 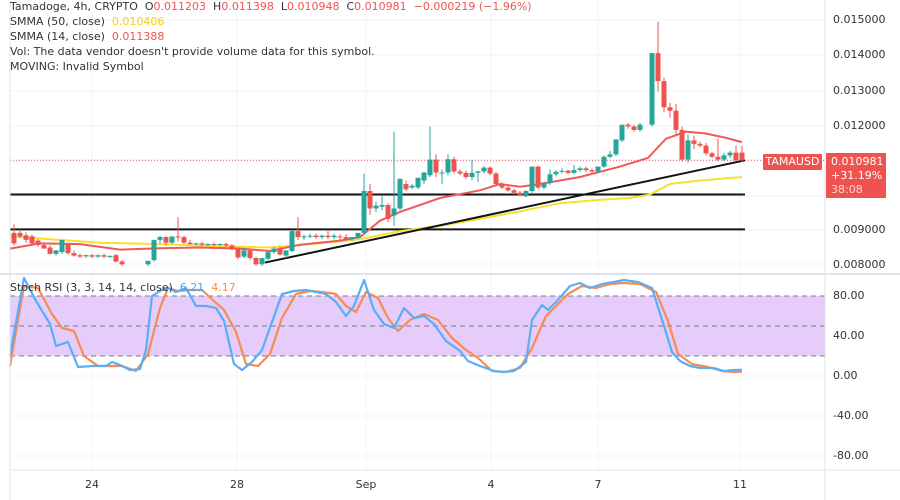 I want to click on price-tick: 0.009000, so click(x=859, y=229).